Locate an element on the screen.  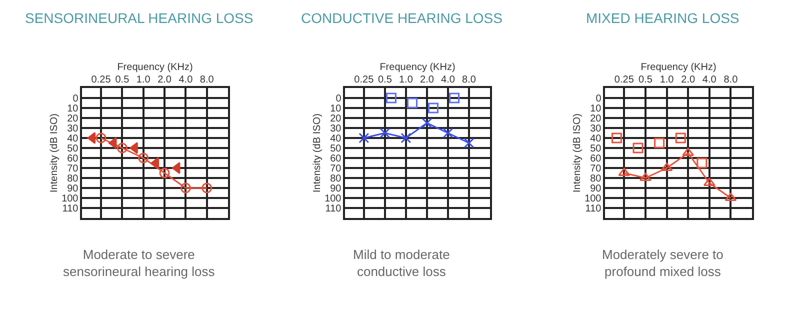
chart-title: SENSORINEURAL HEARING LOSS is located at coordinates (139, 18).